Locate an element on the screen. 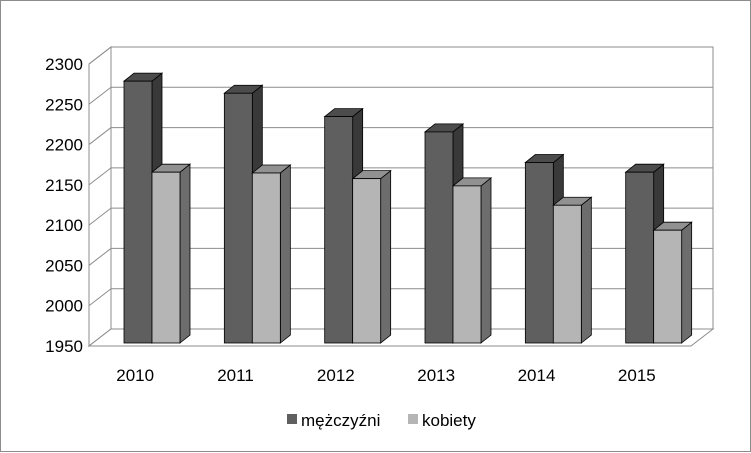 Image resolution: width=751 pixels, height=453 pixels. x-tick-label: 2012 is located at coordinates (336, 375).